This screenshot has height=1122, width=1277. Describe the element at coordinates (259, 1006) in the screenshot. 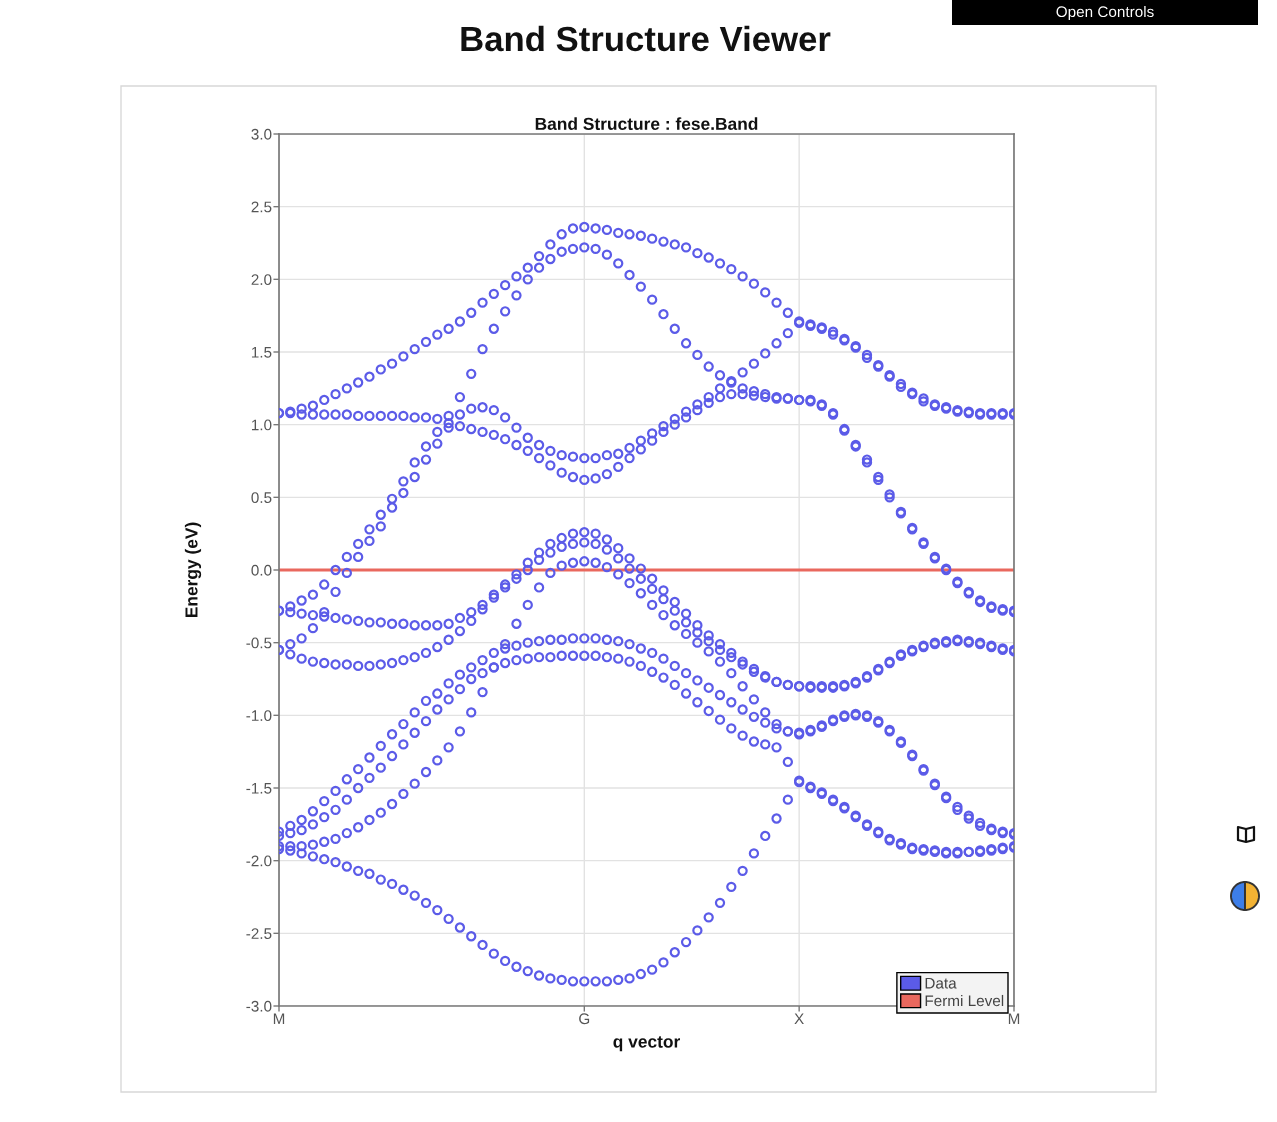

I see `y-tick-label: -3.0` at that location.